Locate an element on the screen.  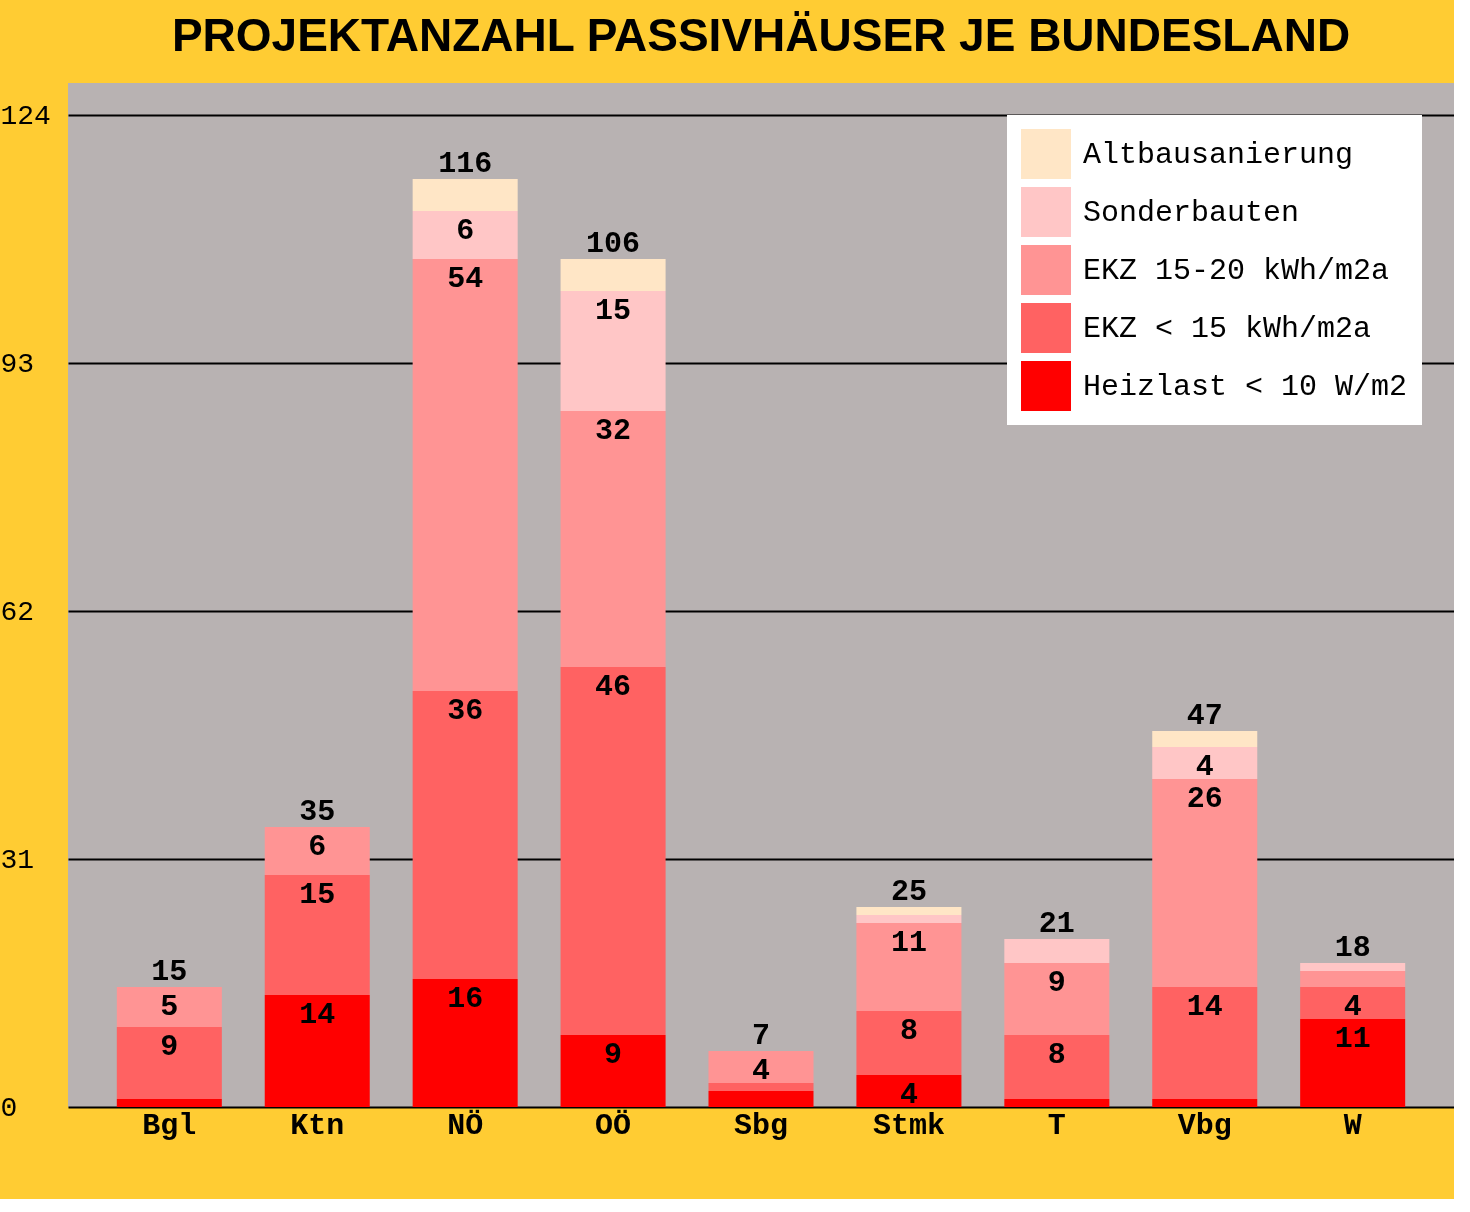
total-label: 18 is located at coordinates (1352, 948).